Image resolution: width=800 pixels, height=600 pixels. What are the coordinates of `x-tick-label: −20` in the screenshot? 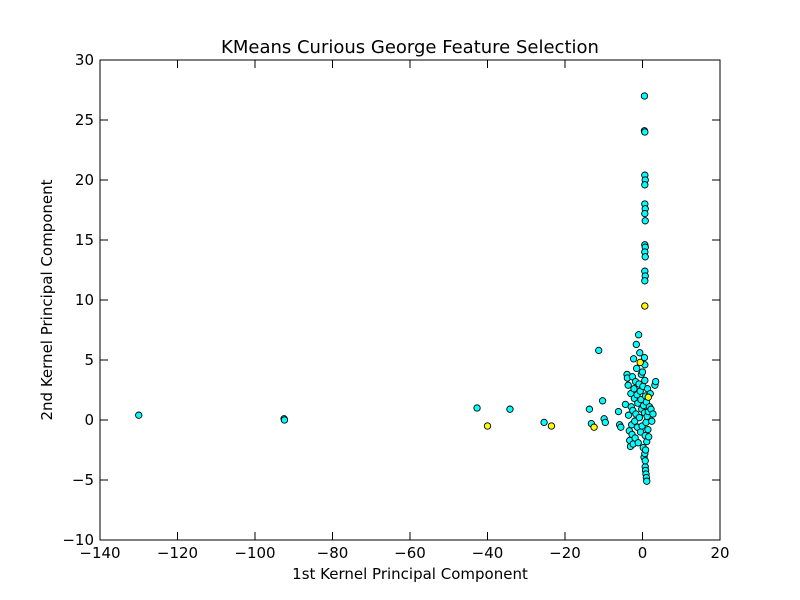 It's located at (565, 553).